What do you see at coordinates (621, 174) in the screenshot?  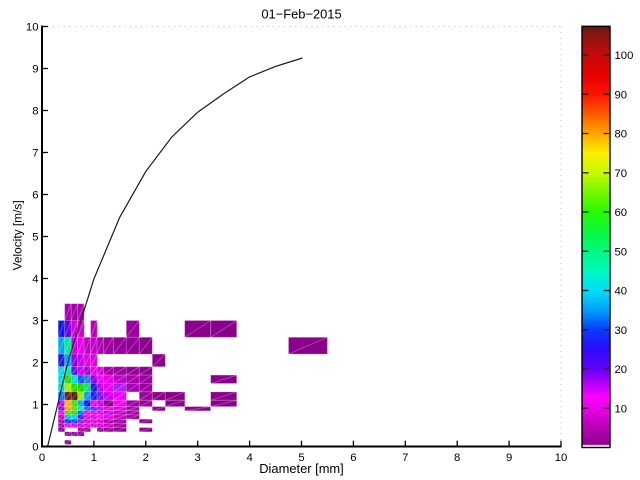 I see `svg-text: 70` at bounding box center [621, 174].